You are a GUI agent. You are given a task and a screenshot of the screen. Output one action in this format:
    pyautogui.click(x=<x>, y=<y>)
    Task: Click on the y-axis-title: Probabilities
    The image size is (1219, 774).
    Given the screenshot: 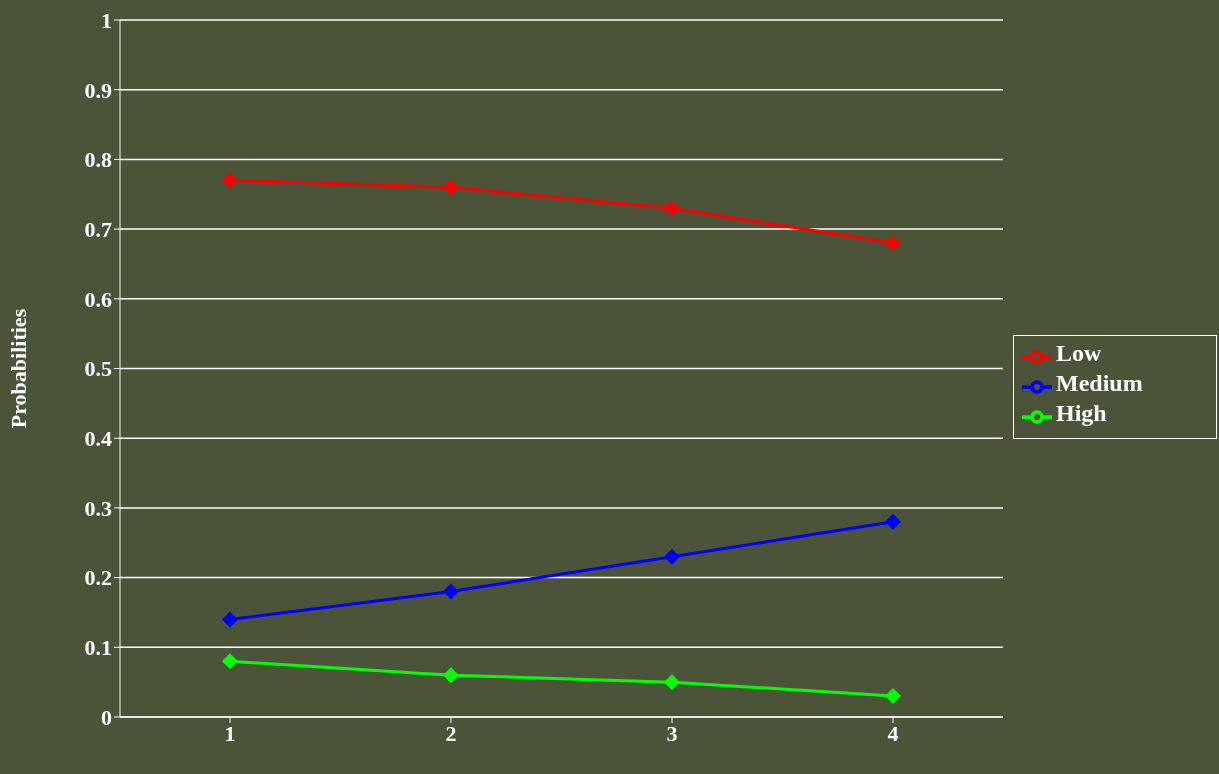 What is the action you would take?
    pyautogui.click(x=18, y=368)
    